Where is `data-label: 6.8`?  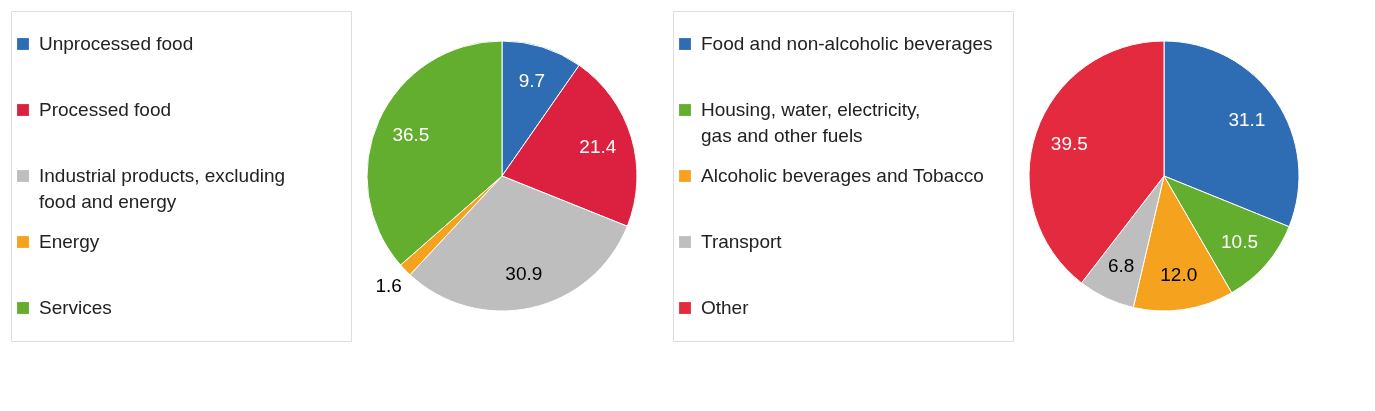
data-label: 6.8 is located at coordinates (1121, 266).